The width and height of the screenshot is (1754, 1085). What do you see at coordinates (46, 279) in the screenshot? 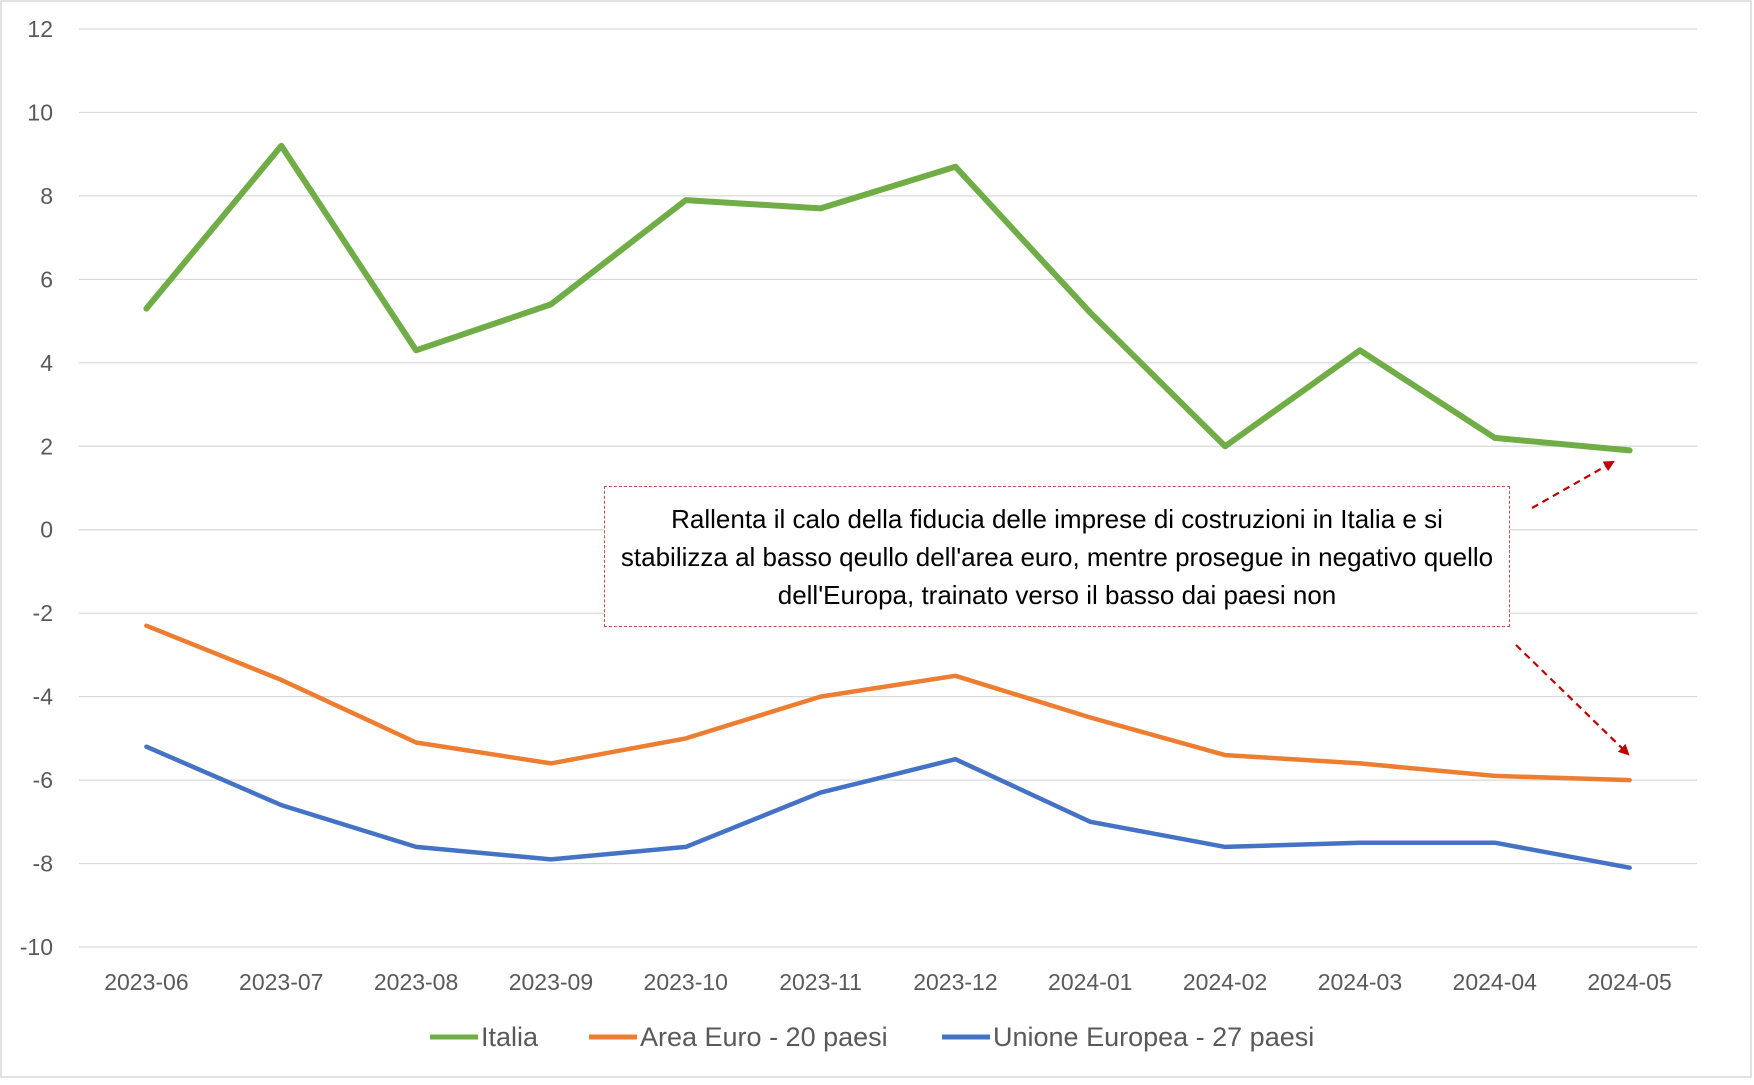
I see `y-tick-label: 6` at bounding box center [46, 279].